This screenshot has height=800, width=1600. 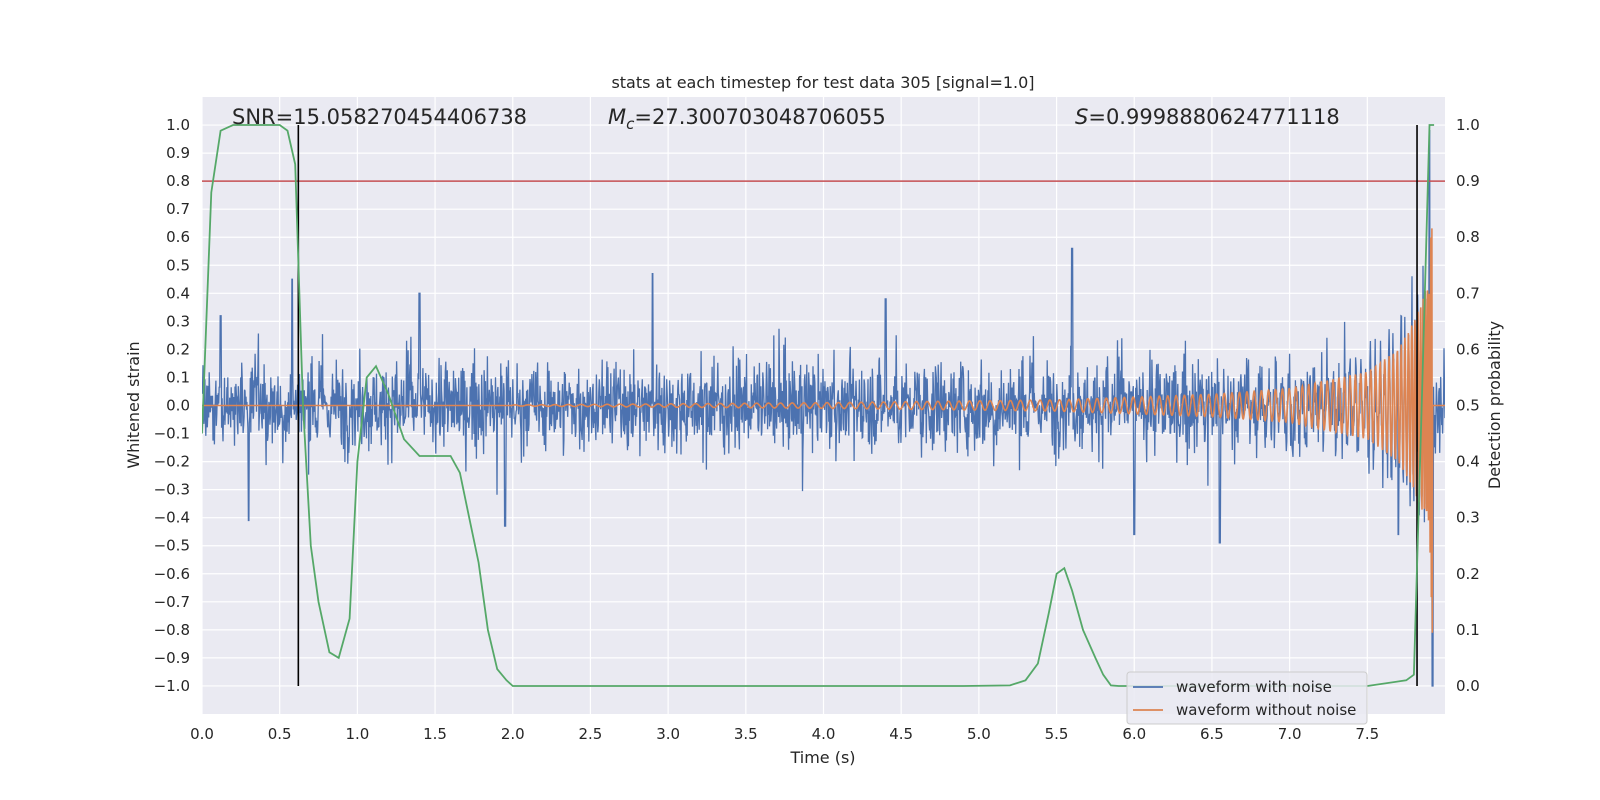 What do you see at coordinates (172, 546) in the screenshot?
I see `y-tick-label: −0.5` at bounding box center [172, 546].